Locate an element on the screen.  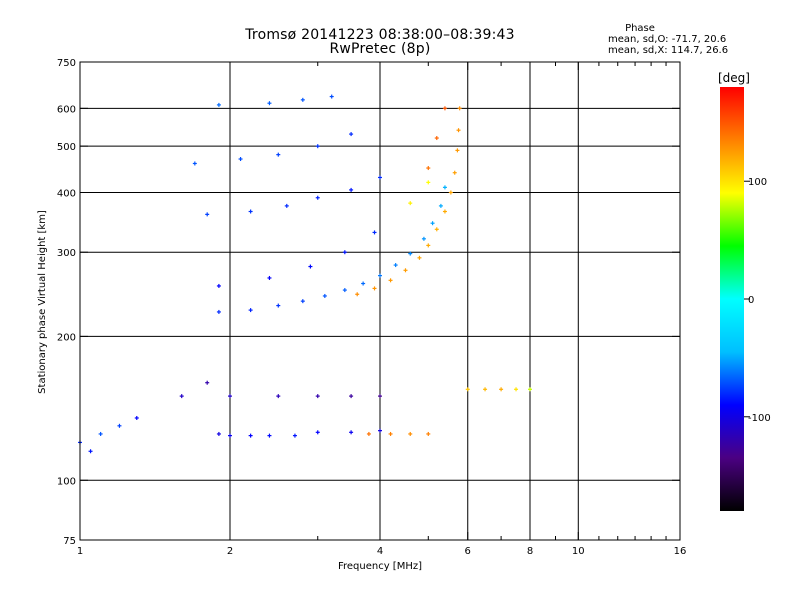
colorbar is located at coordinates (732, 299).